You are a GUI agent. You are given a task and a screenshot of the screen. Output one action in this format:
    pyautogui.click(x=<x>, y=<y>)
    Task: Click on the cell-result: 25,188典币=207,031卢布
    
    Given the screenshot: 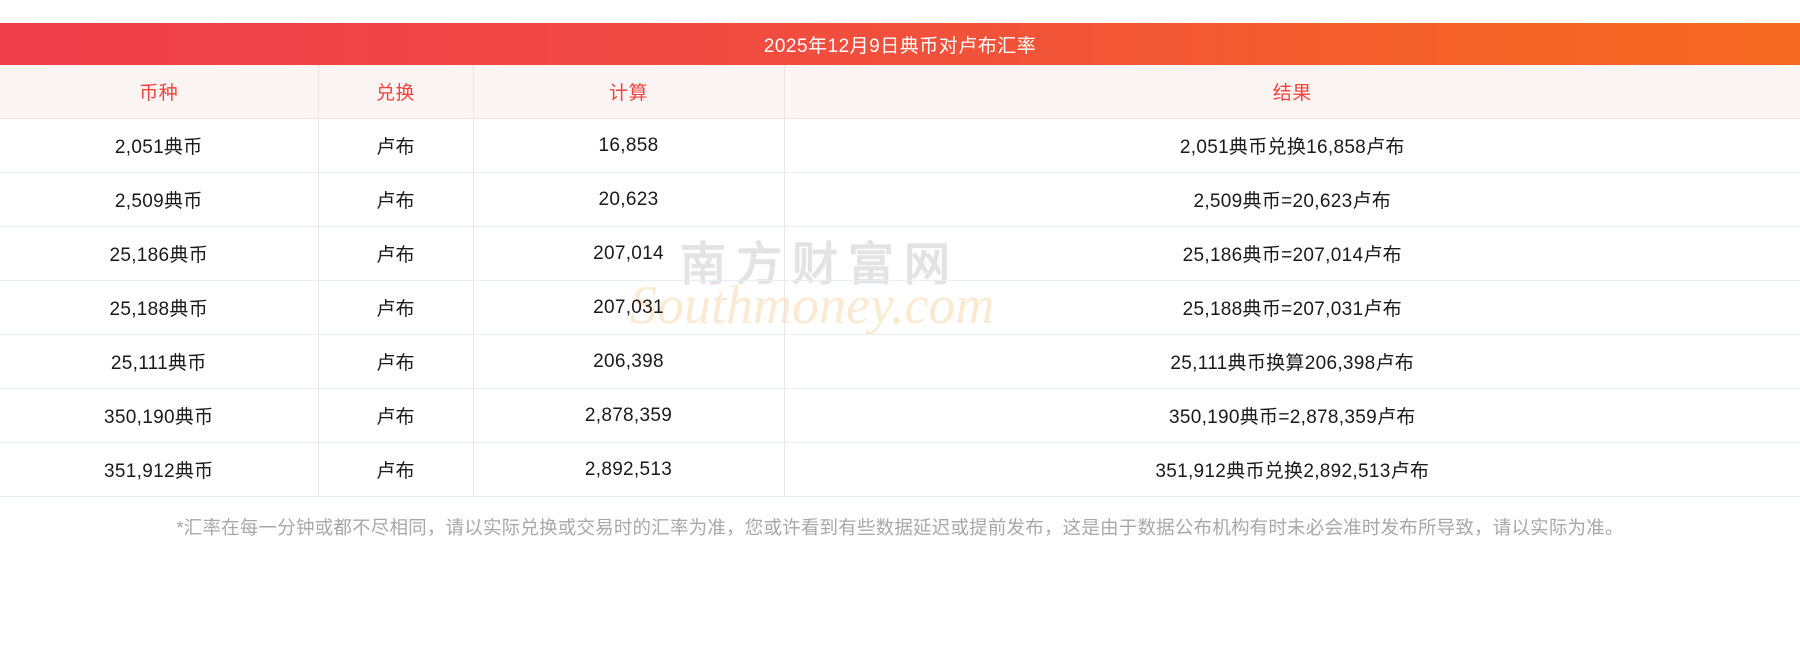 What is the action you would take?
    pyautogui.click(x=1292, y=307)
    